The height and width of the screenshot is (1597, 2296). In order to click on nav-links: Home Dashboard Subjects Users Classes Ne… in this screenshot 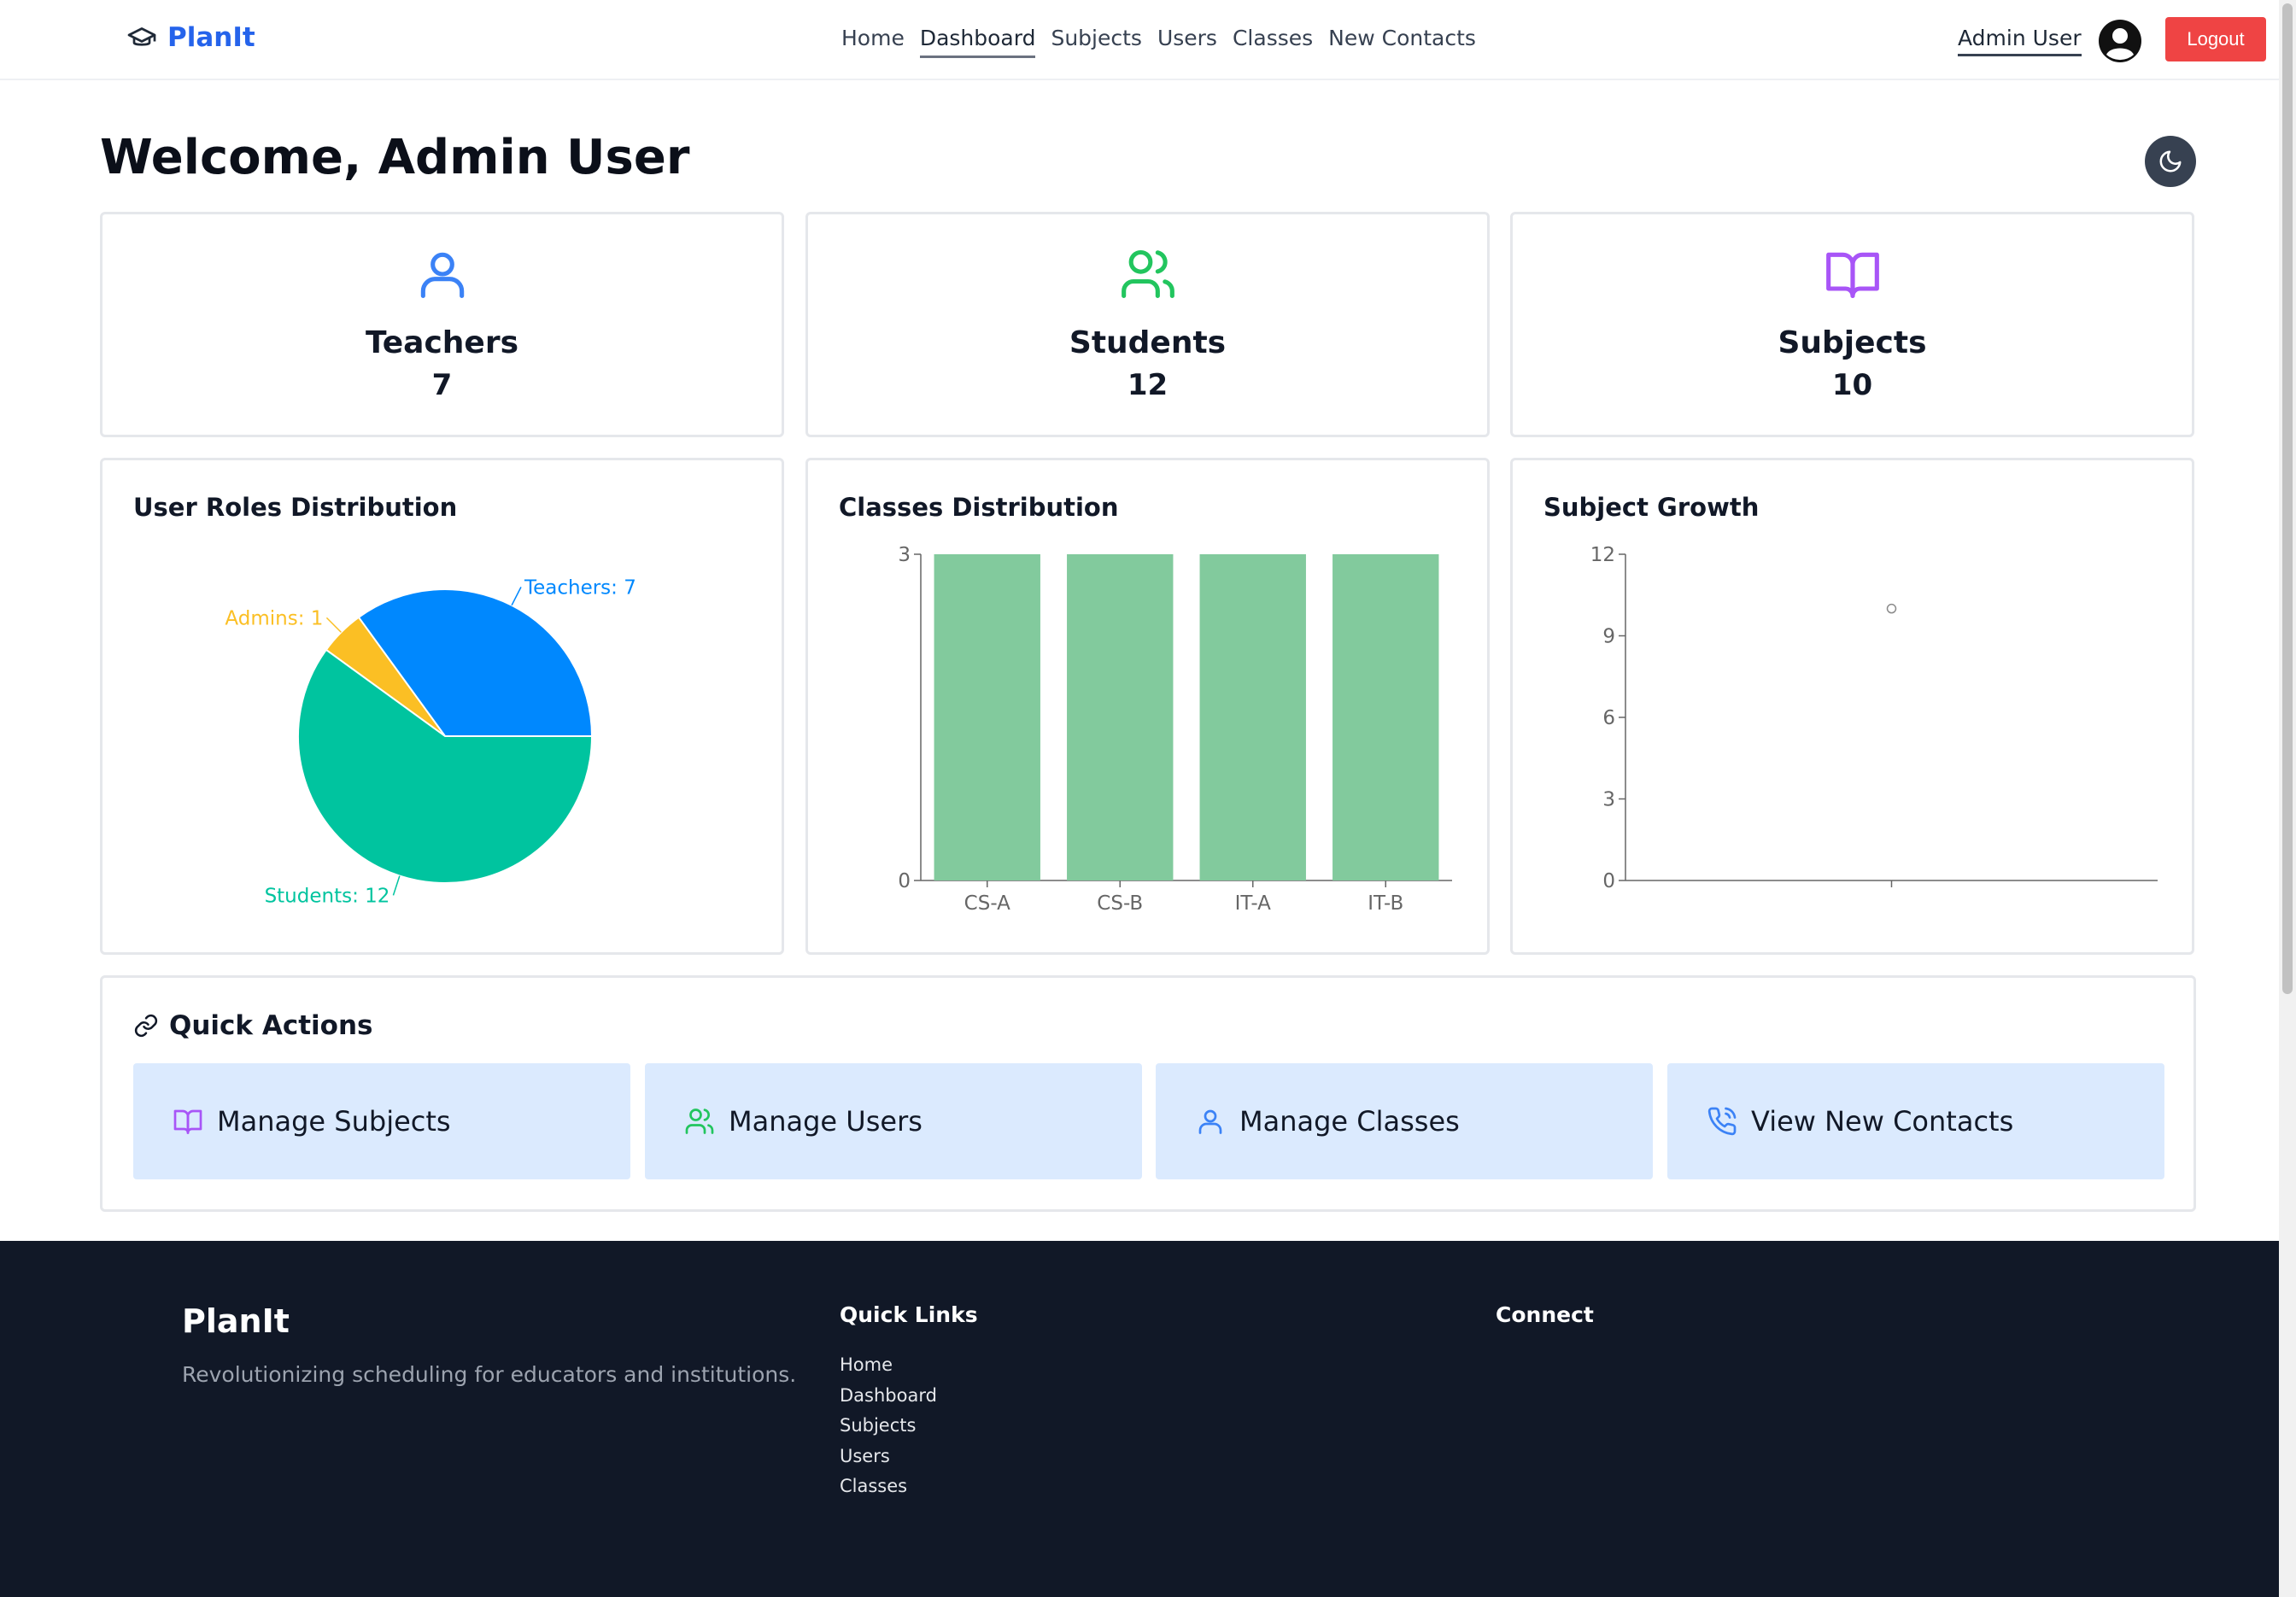, I will do `click(1158, 42)`.